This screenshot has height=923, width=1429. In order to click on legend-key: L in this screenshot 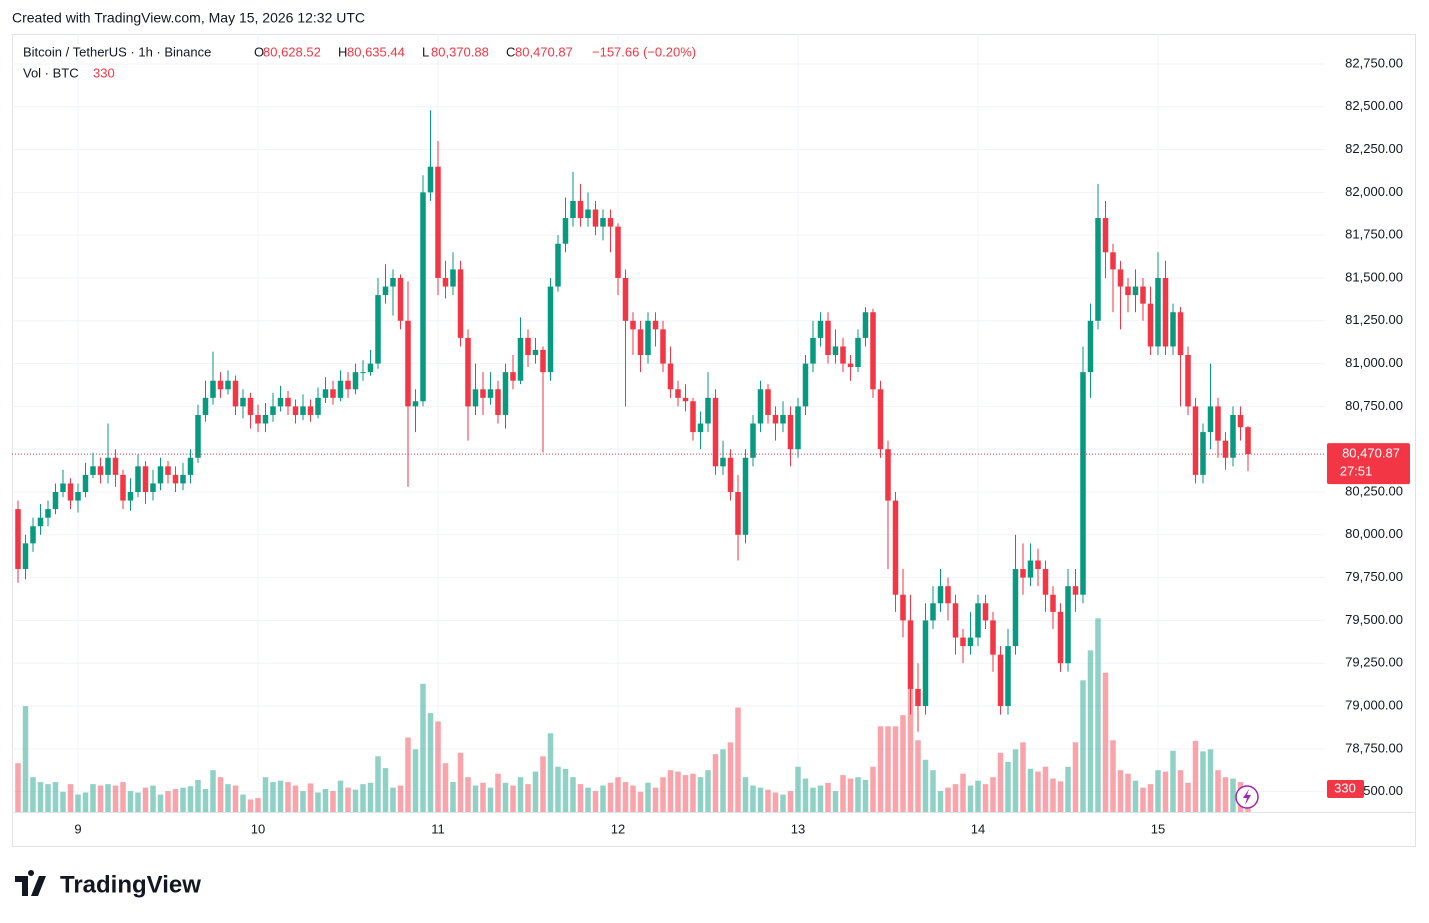, I will do `click(425, 51)`.